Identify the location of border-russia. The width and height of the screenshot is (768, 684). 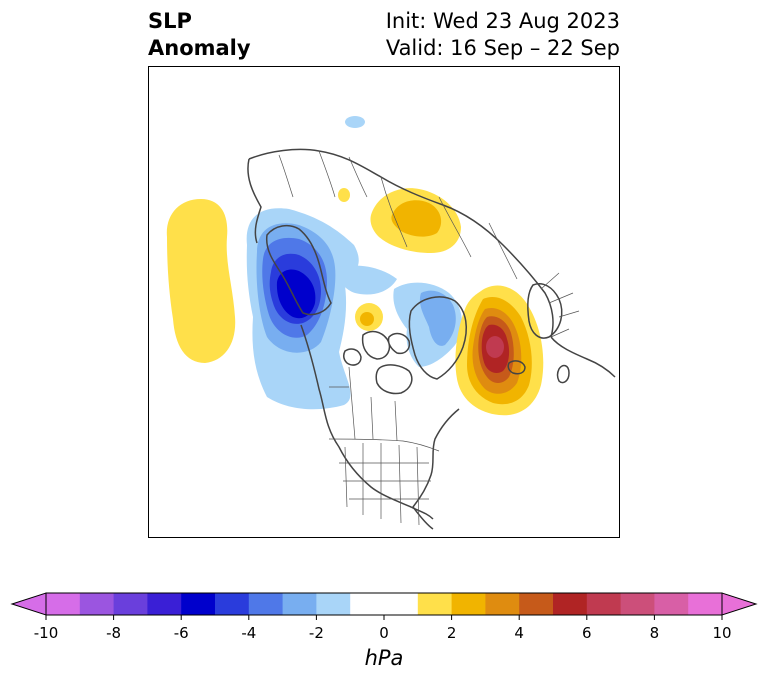
(449, 228).